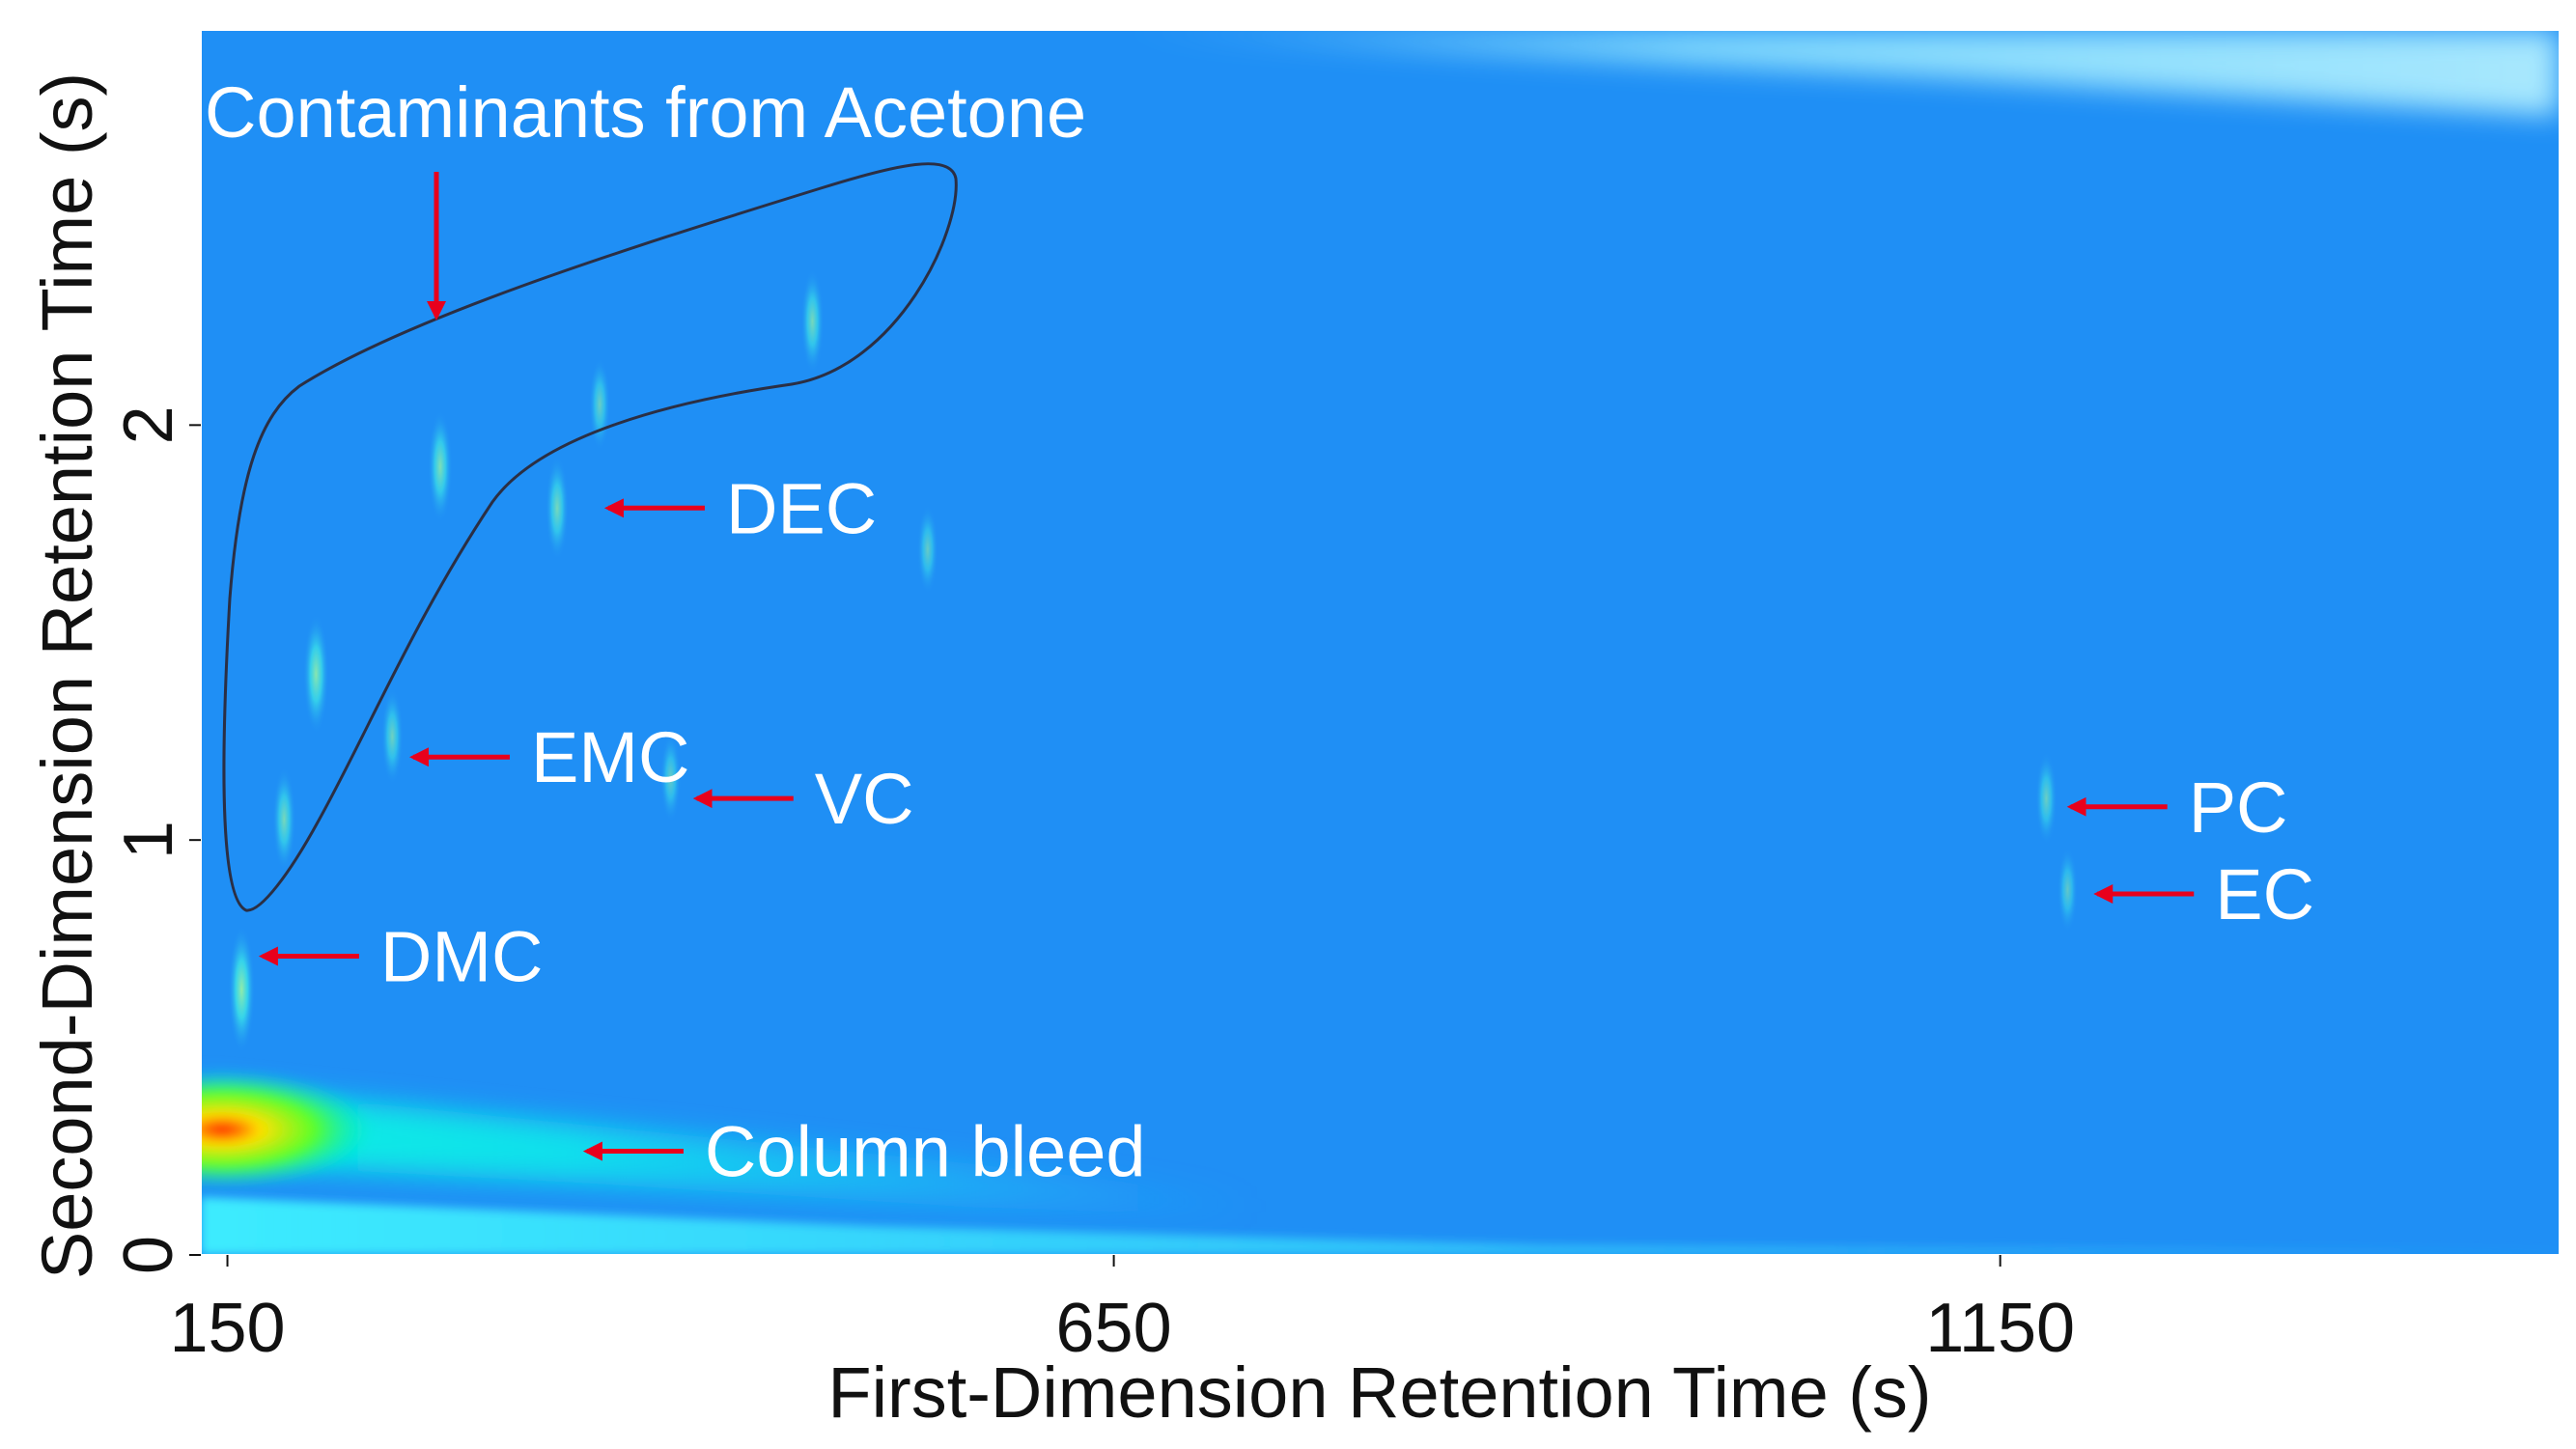 This screenshot has height=1449, width=2576. What do you see at coordinates (590, 537) in the screenshot?
I see `contaminants-outline` at bounding box center [590, 537].